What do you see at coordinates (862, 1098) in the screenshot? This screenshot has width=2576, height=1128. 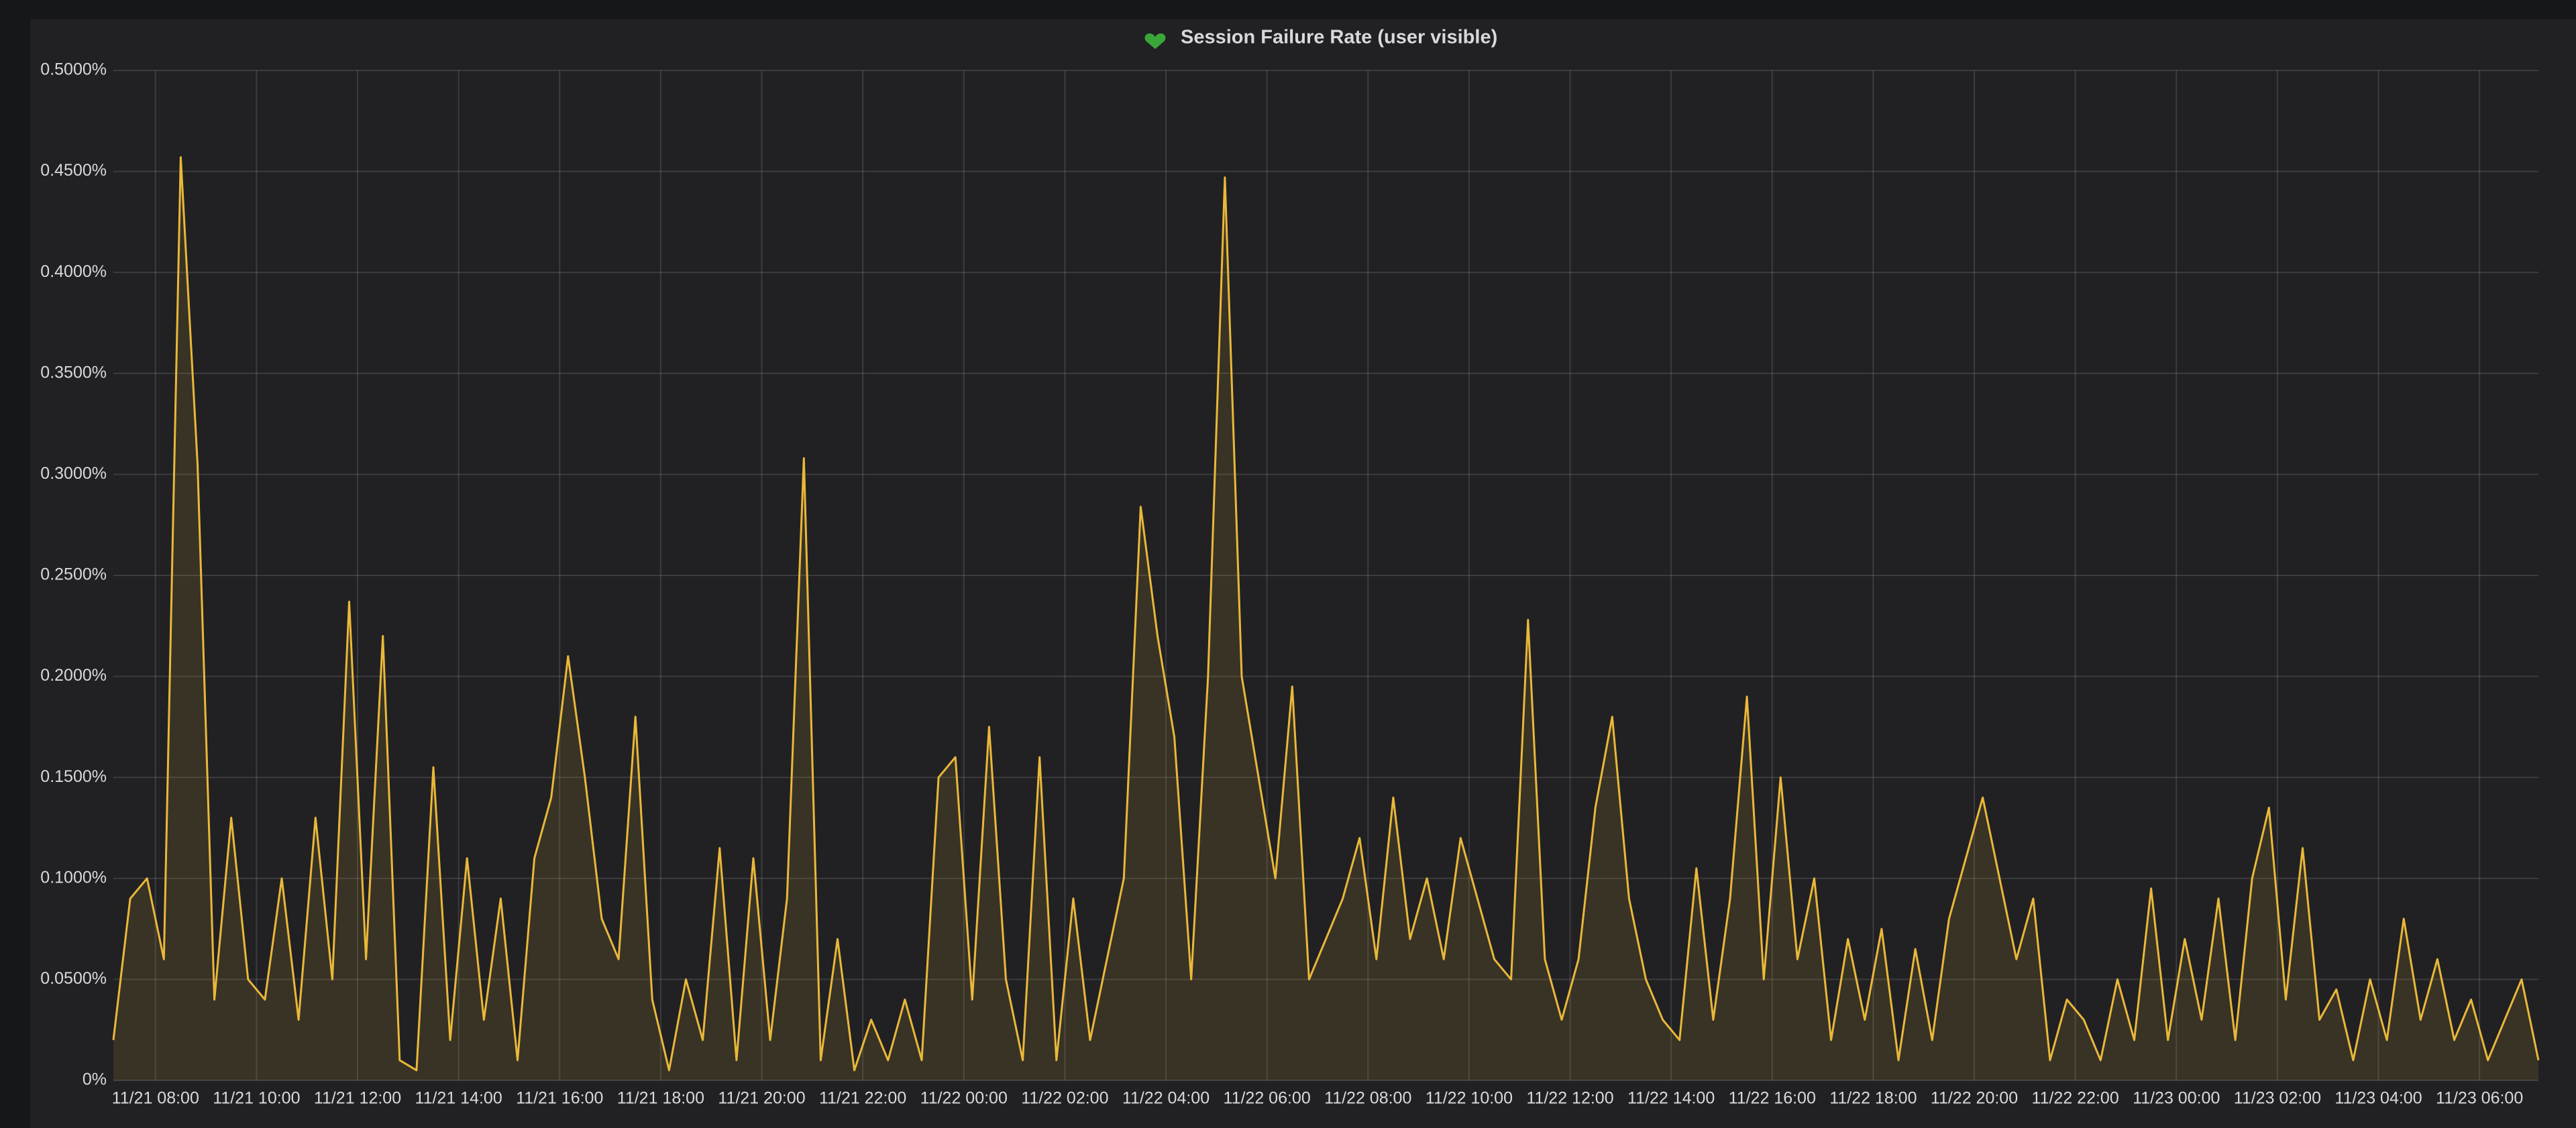 I see `x-tick-label: 11/21 22:00` at bounding box center [862, 1098].